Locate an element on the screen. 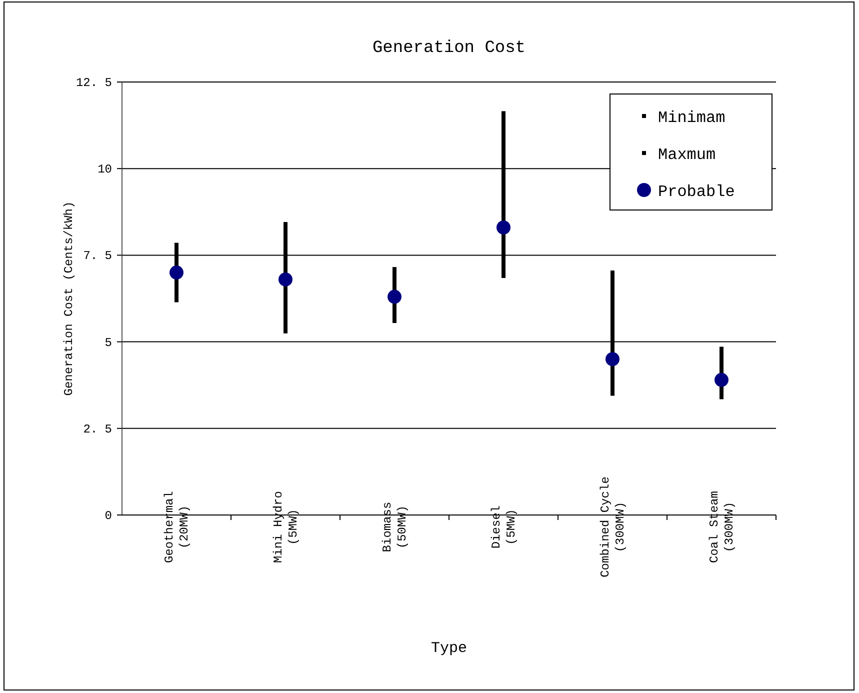 This screenshot has width=859, height=693. y-tick-label: 10 is located at coordinates (105, 169).